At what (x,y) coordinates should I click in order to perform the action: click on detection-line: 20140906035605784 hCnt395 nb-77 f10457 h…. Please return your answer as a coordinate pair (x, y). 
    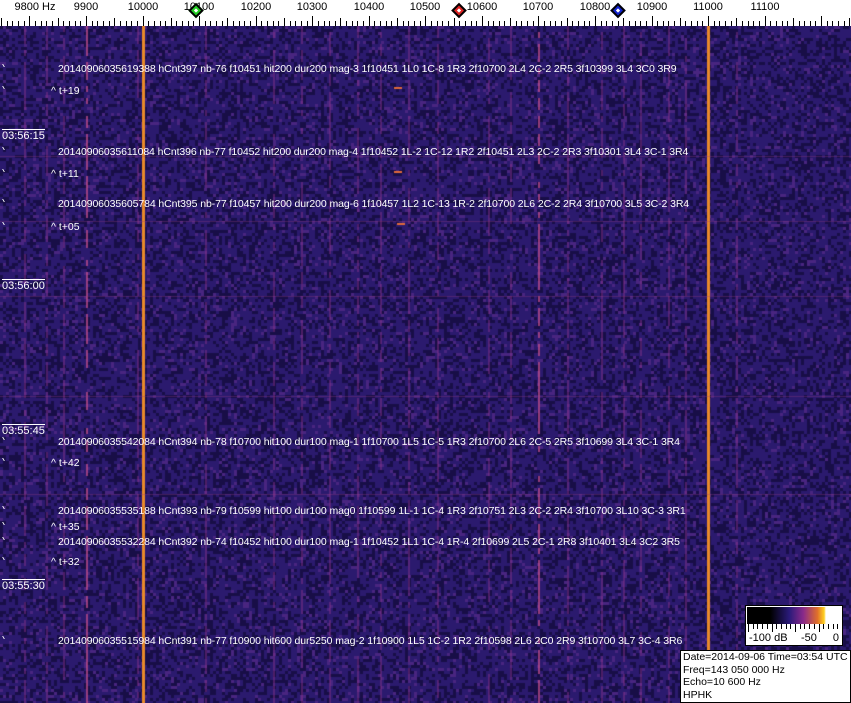
    Looking at the image, I should click on (374, 204).